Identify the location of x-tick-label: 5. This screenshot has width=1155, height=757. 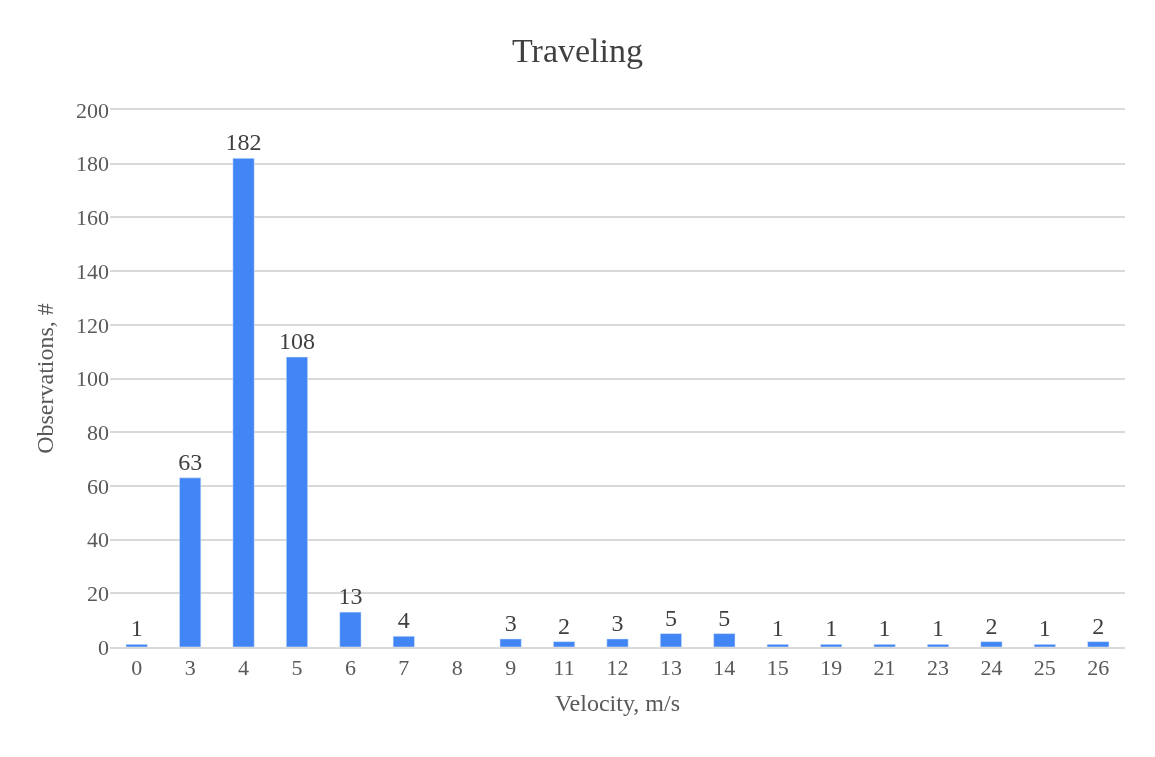
(297, 668).